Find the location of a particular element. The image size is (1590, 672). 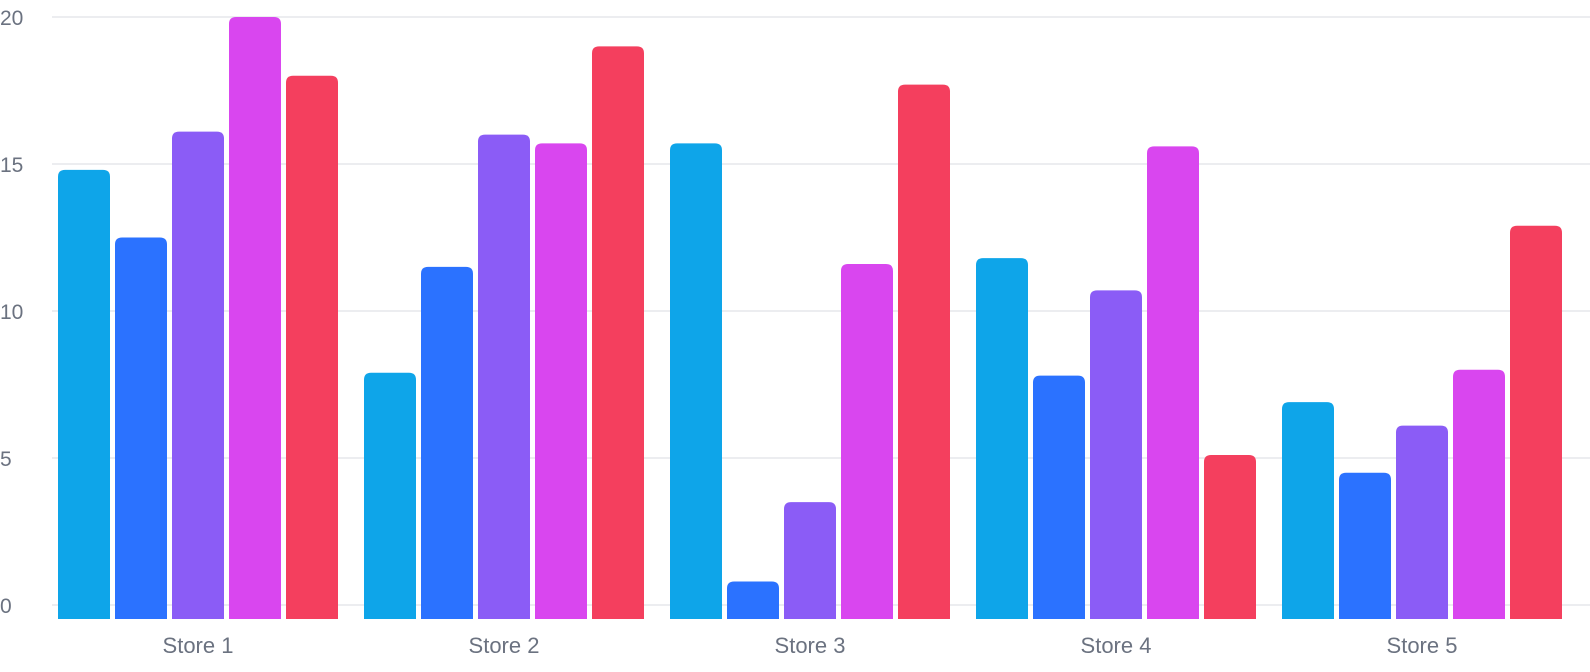

x-axis-labels: Store 1 Store 2 Store 3 Store 4 Store 5 is located at coordinates (810, 645).